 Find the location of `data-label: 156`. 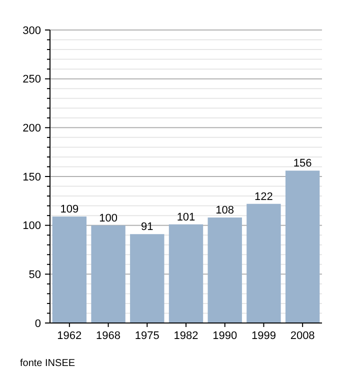

data-label: 156 is located at coordinates (302, 164).